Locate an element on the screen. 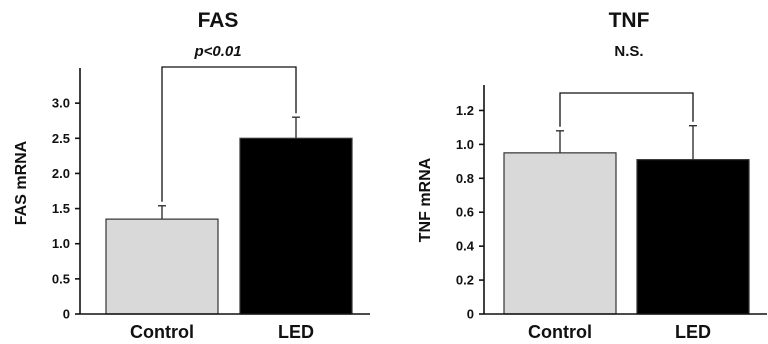 The width and height of the screenshot is (768, 344). y-tick-label: 2.5 is located at coordinates (61, 138).